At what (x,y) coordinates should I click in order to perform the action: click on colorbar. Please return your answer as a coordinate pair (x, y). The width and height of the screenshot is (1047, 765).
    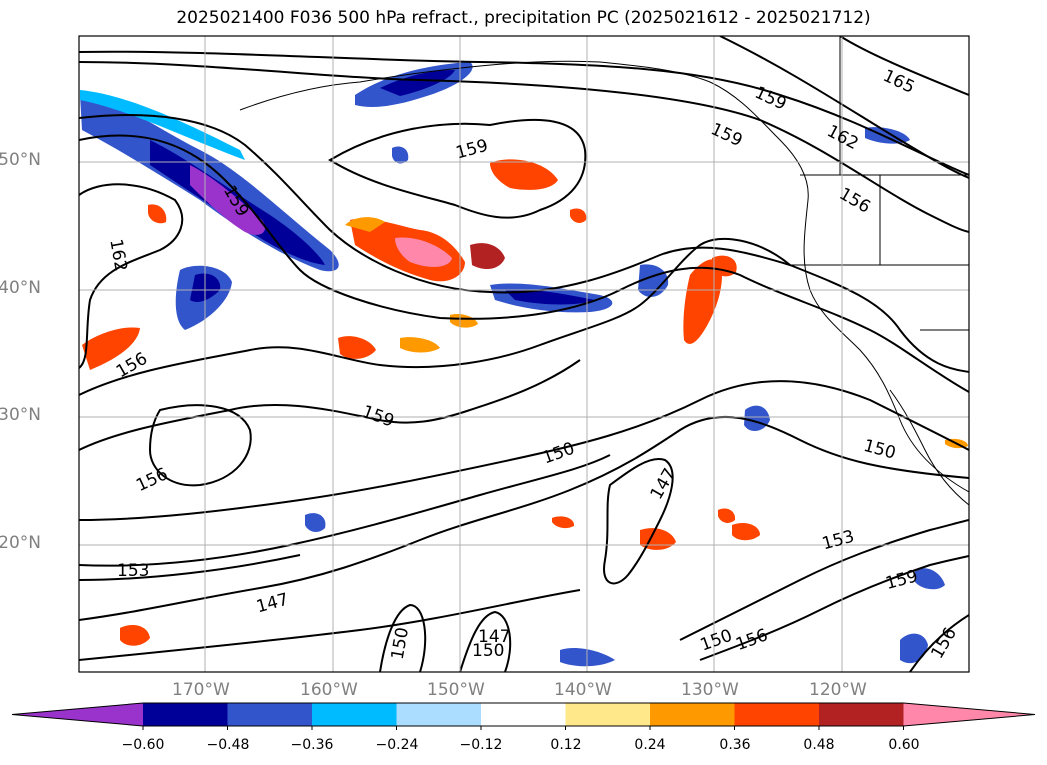
    Looking at the image, I should click on (523, 716).